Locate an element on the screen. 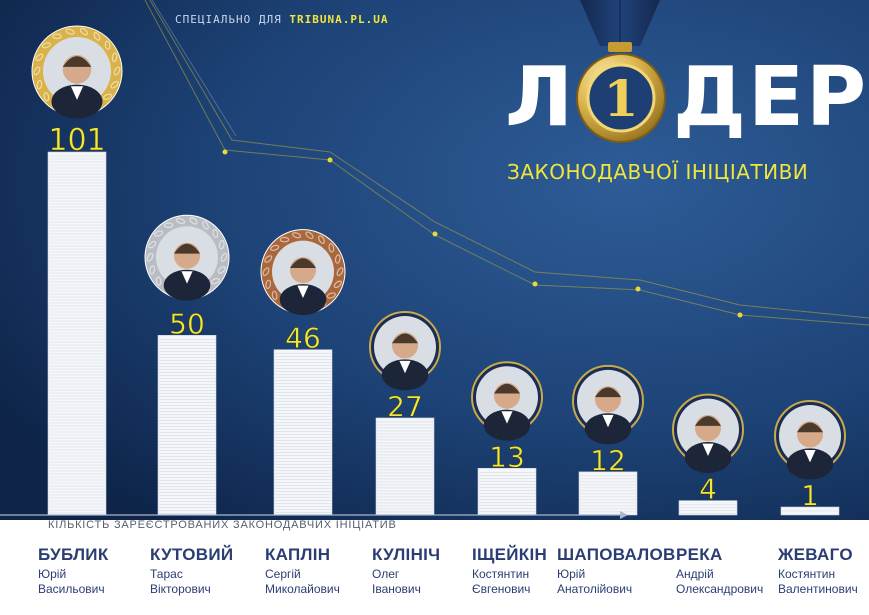 The image size is (869, 615). medal-number: 1 is located at coordinates (621, 98).